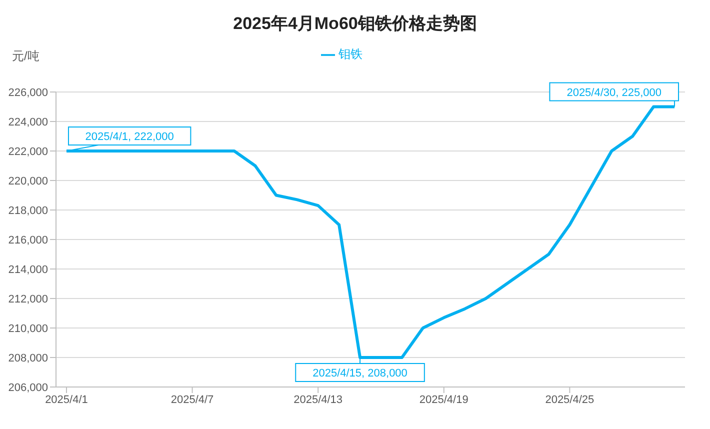 This screenshot has width=710, height=429. I want to click on x-tick-label: 2025/4/13, so click(318, 400).